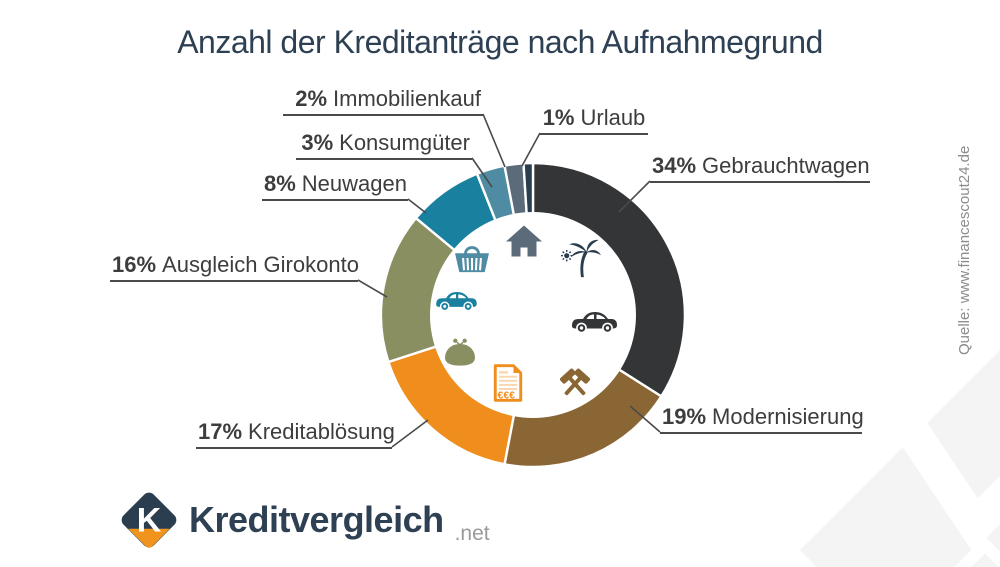 This screenshot has width=1000, height=567. Describe the element at coordinates (311, 98) in the screenshot. I see `callout-pct: 2%` at that location.